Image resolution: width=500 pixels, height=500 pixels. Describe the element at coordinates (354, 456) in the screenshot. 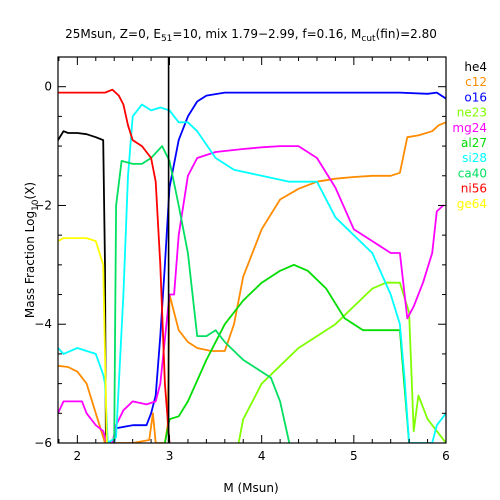

I see `x-tick-label: 5` at that location.